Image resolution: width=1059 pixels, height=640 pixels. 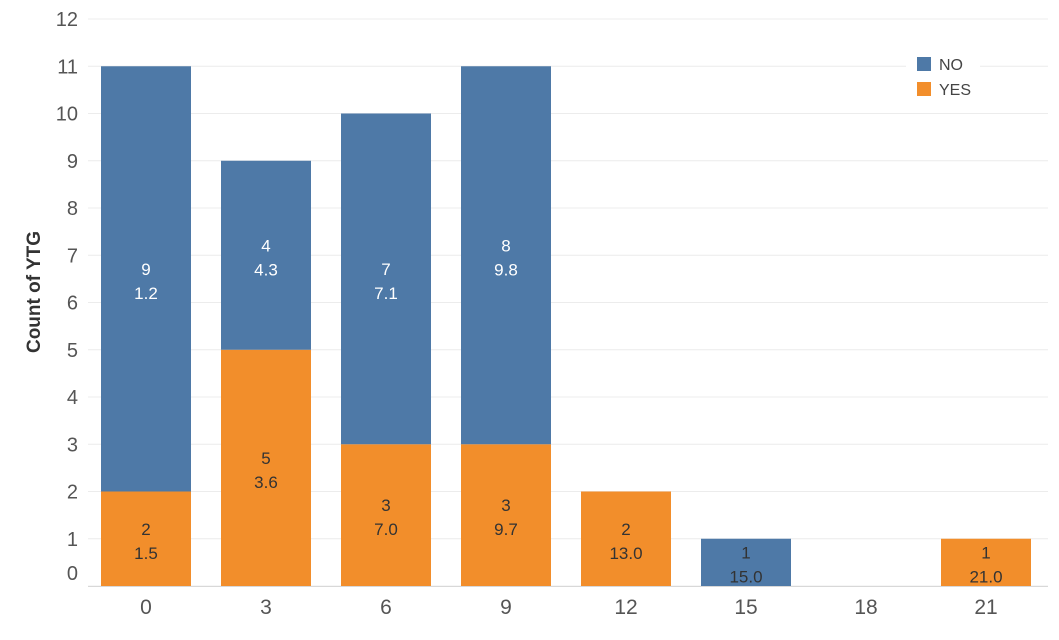 I want to click on bar-yes-count-label: 5, so click(x=265, y=458).